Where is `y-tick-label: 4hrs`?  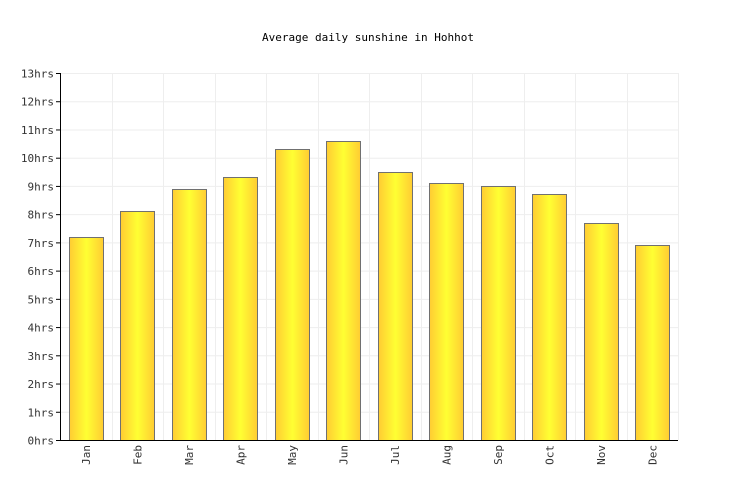 y-tick-label: 4hrs is located at coordinates (41, 328).